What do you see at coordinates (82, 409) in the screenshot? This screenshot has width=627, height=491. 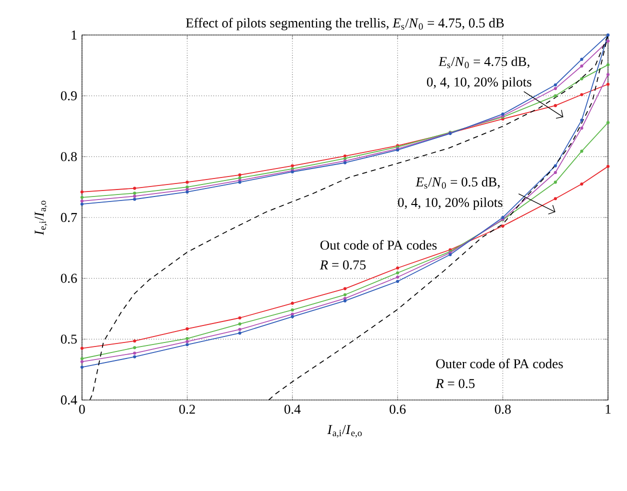 I see `x-tick-label: 0` at bounding box center [82, 409].